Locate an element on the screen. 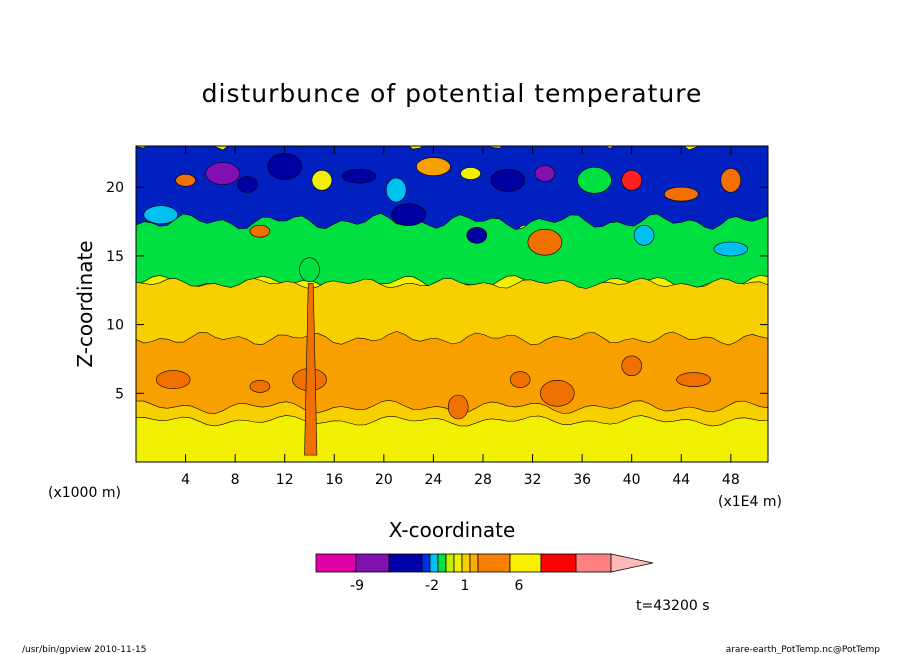 This screenshot has height=654, width=904. core-warm-band is located at coordinates (452, 372).